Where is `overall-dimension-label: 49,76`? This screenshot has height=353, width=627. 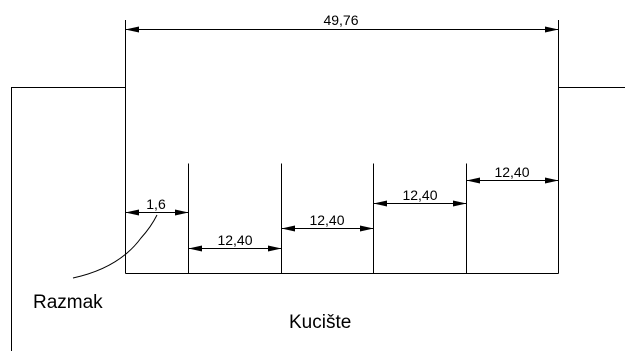 overall-dimension-label: 49,76 is located at coordinates (340, 20).